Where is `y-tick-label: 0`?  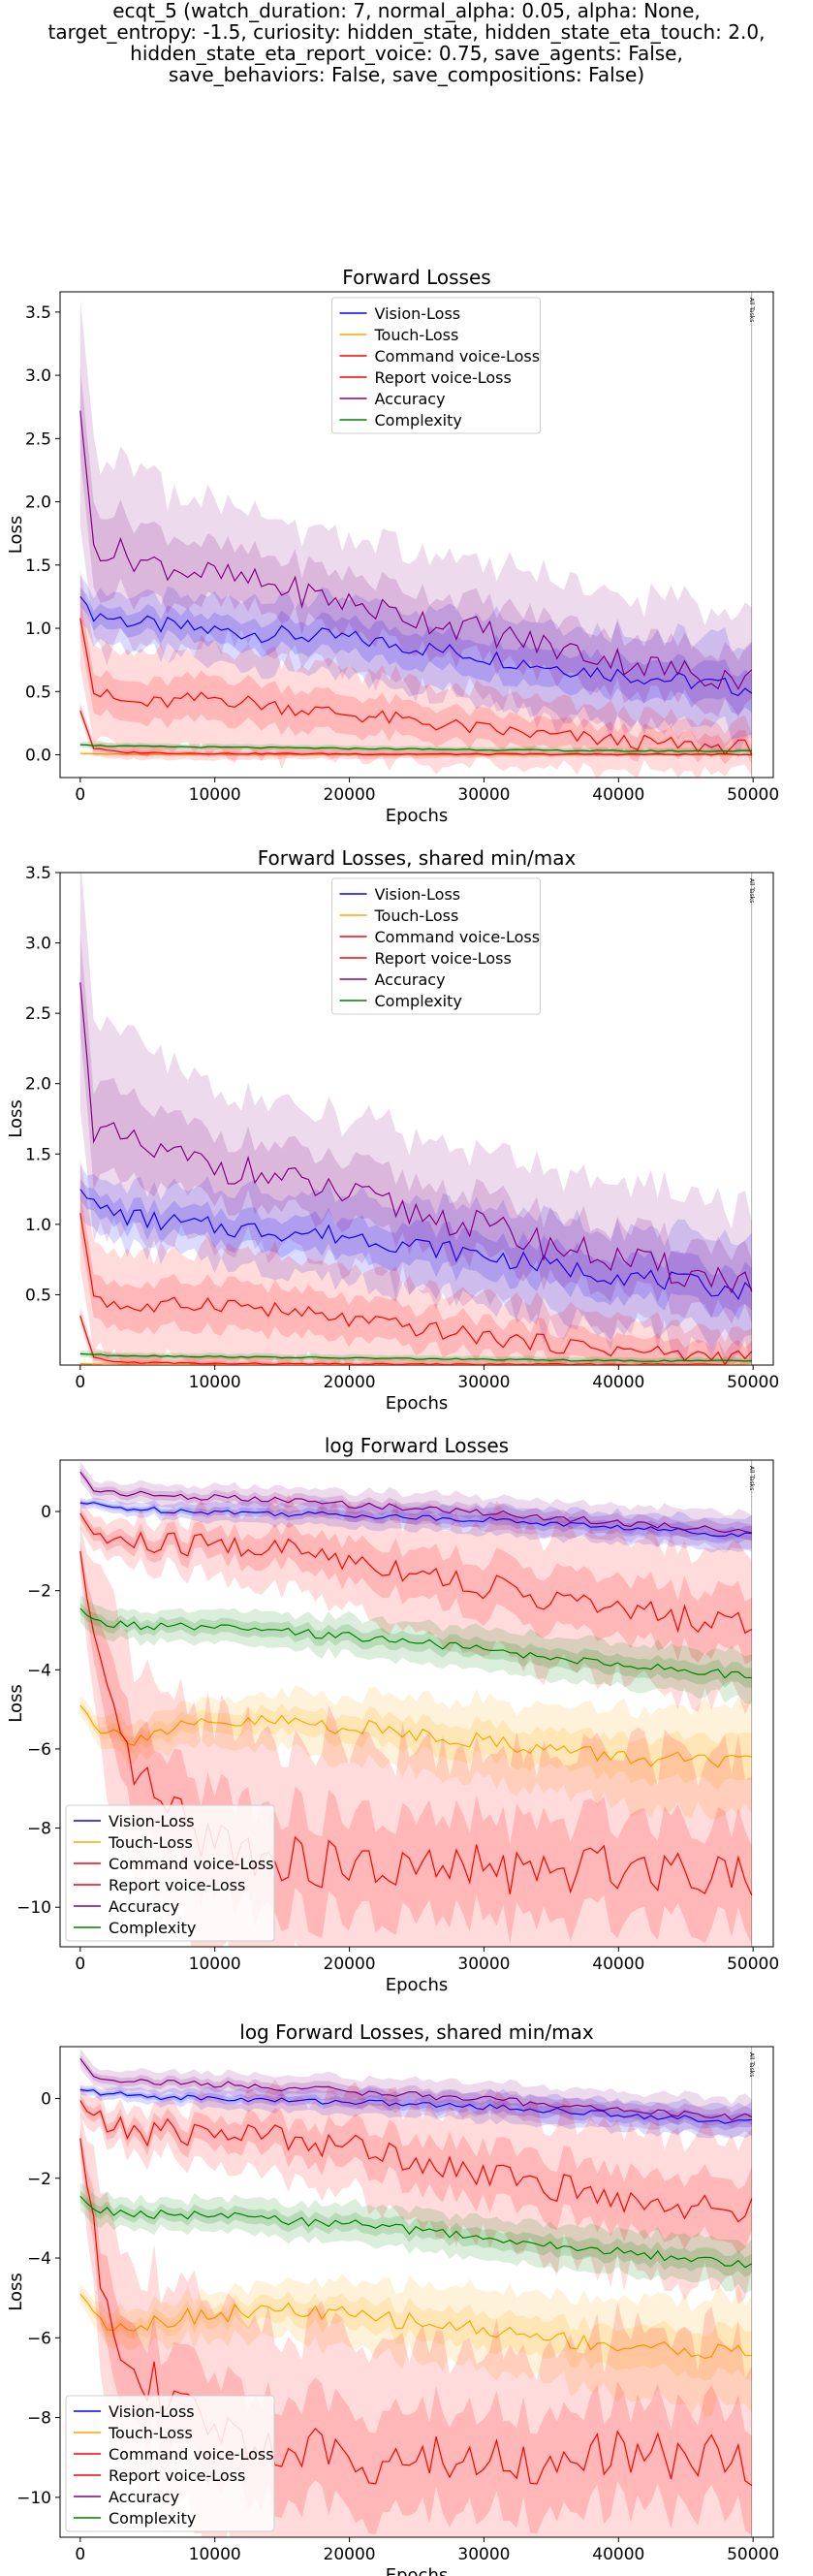 y-tick-label: 0 is located at coordinates (46, 1513).